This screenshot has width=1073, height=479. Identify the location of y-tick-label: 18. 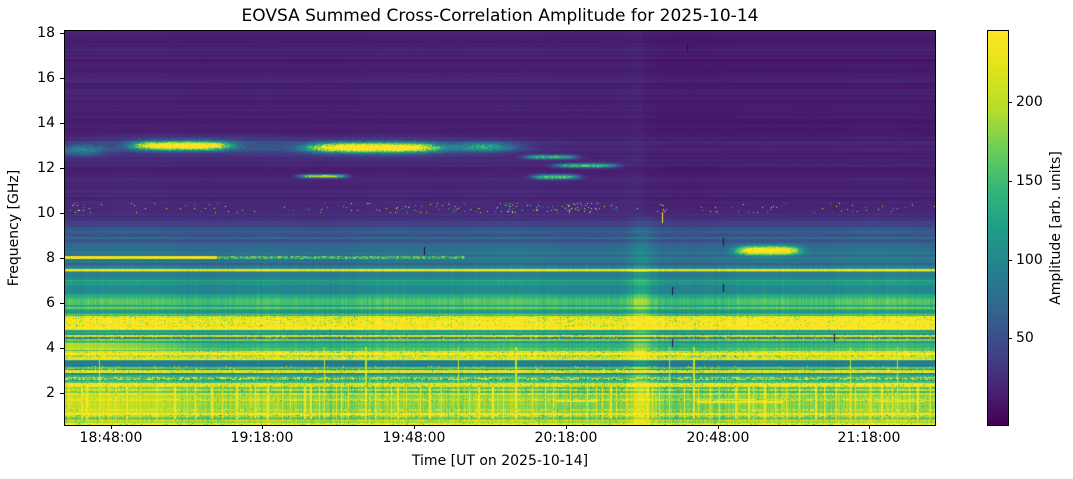
(46, 33).